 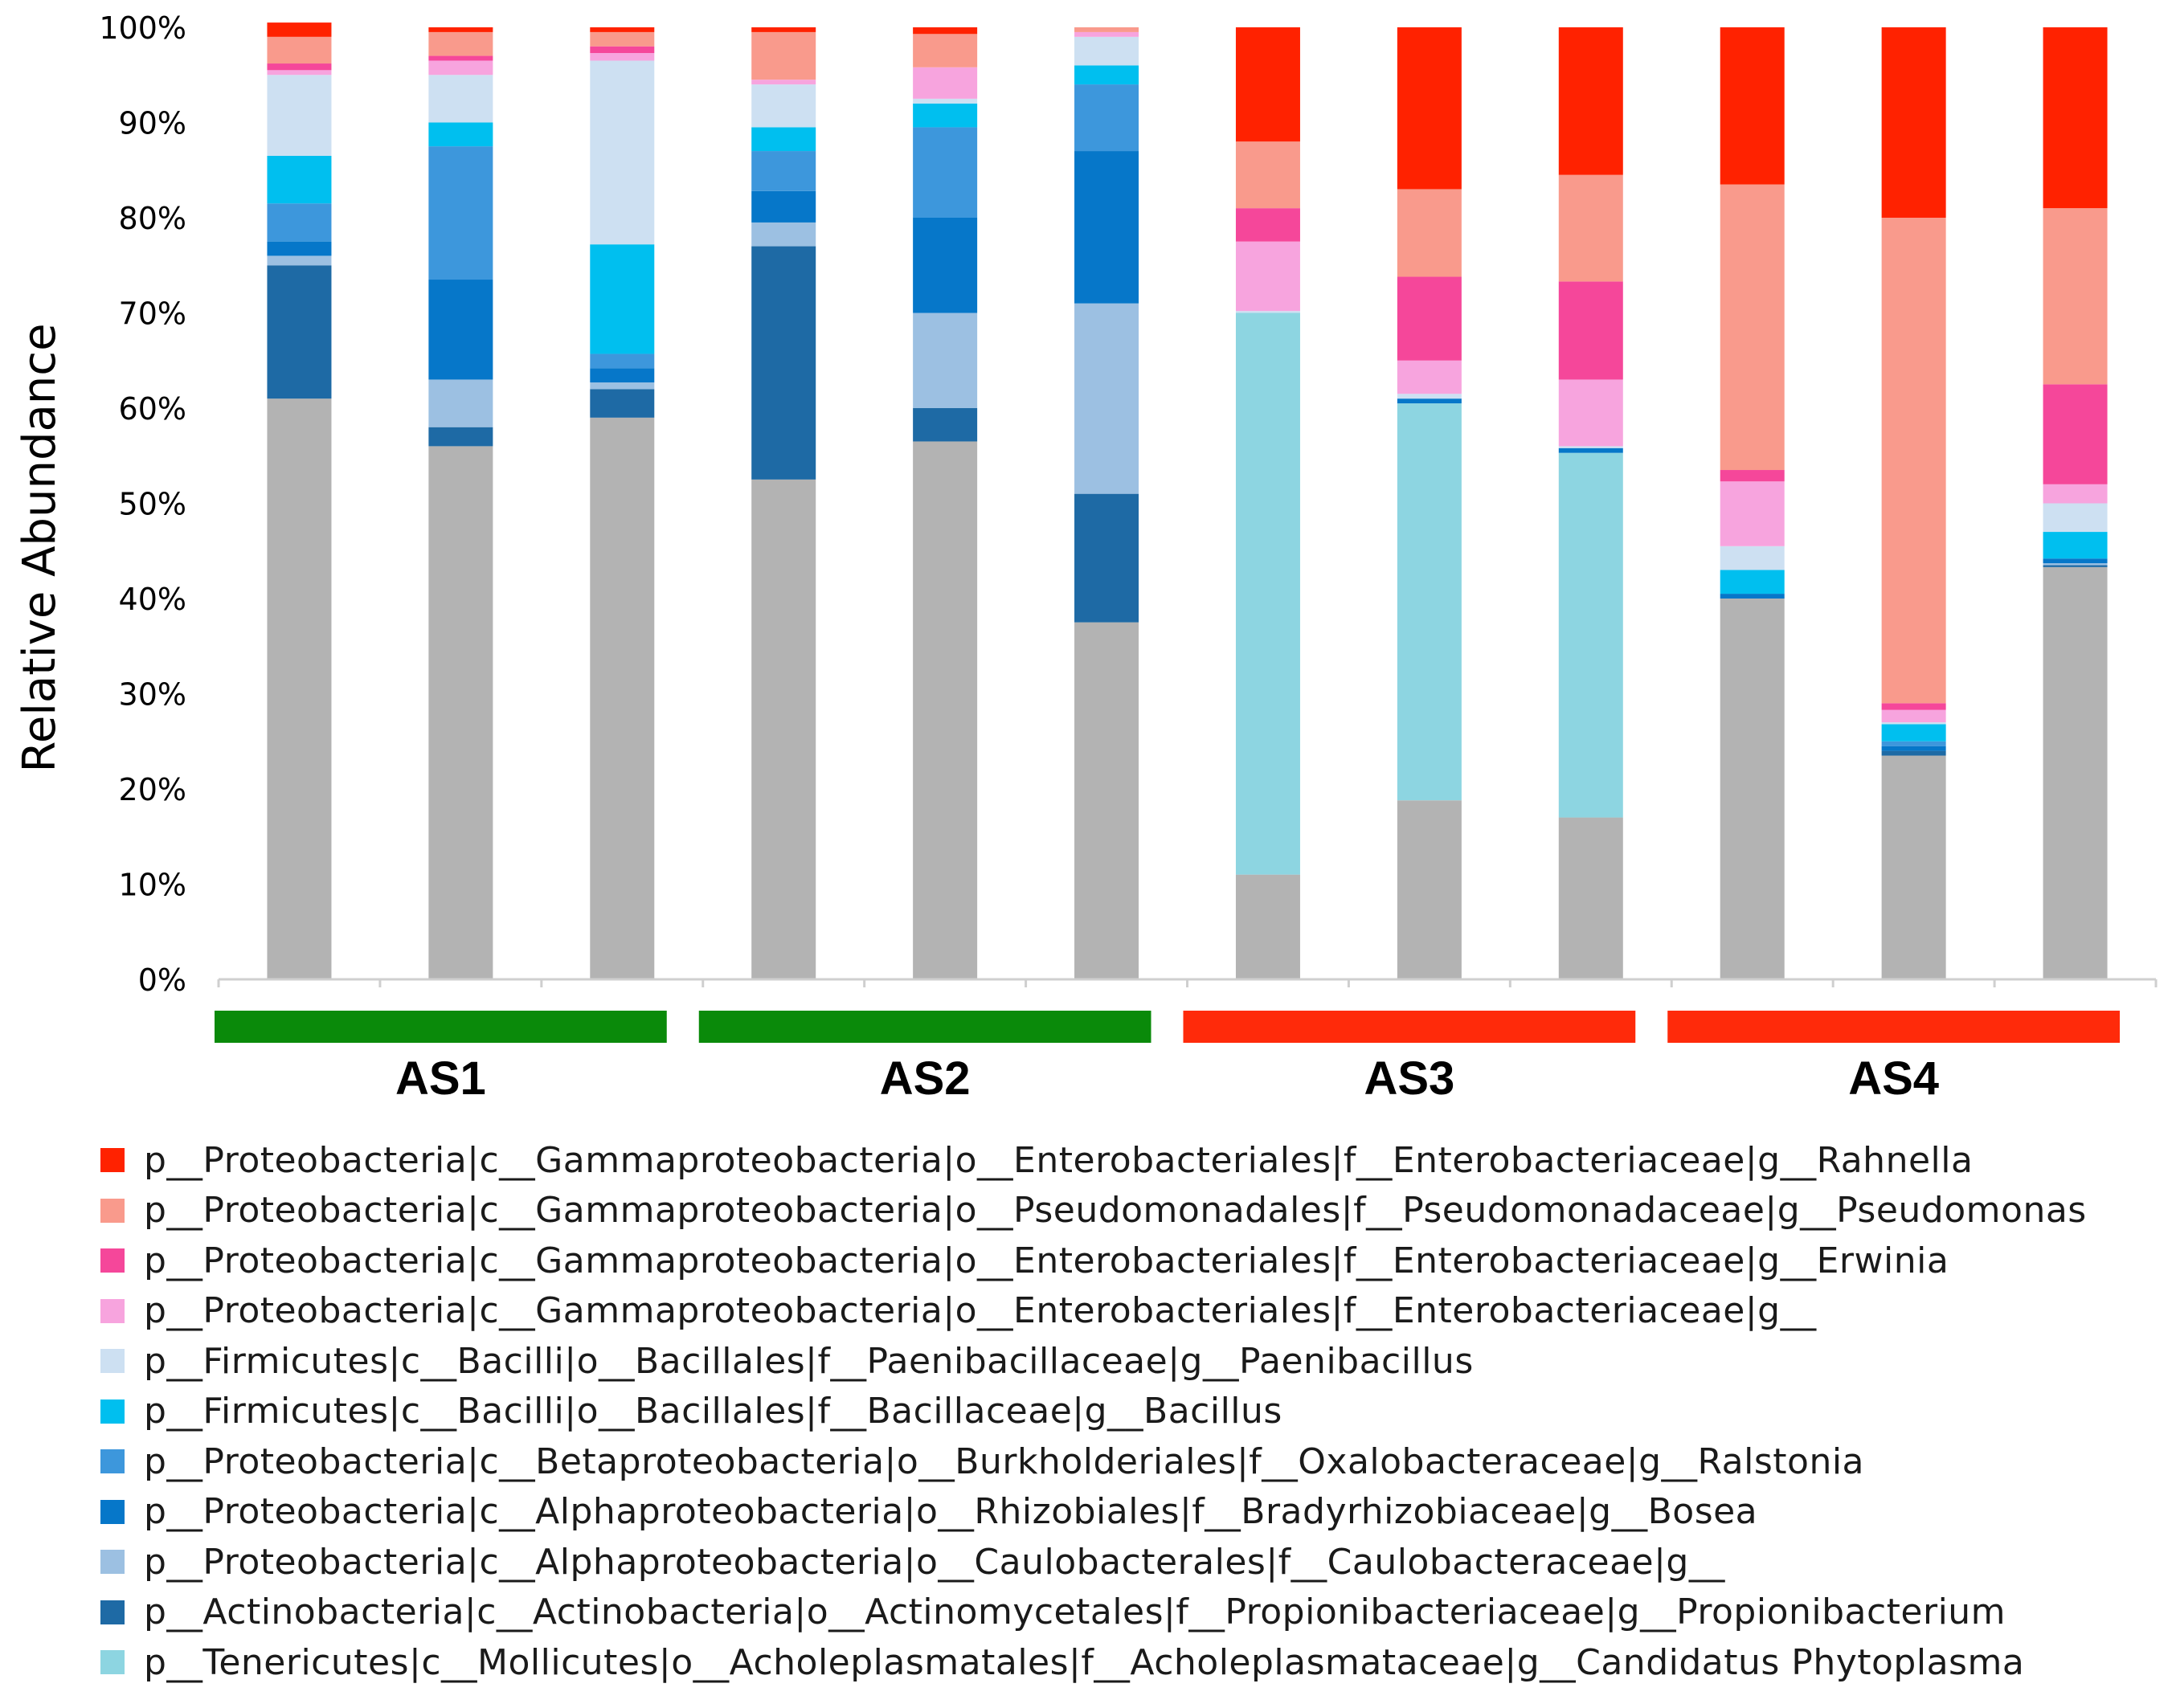 I want to click on group-label: AS1, so click(x=440, y=1078).